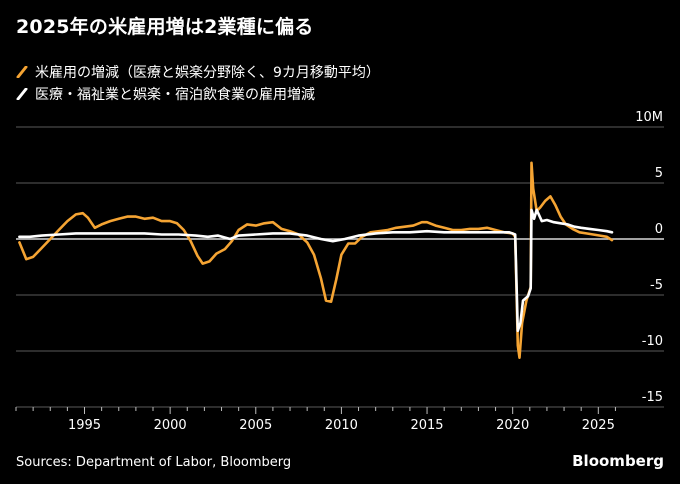 The width and height of the screenshot is (680, 484). I want to click on legend-label-orange: 米雇用の増減（医療と娯楽分野除く、9カ月移動平均）, so click(207, 73).